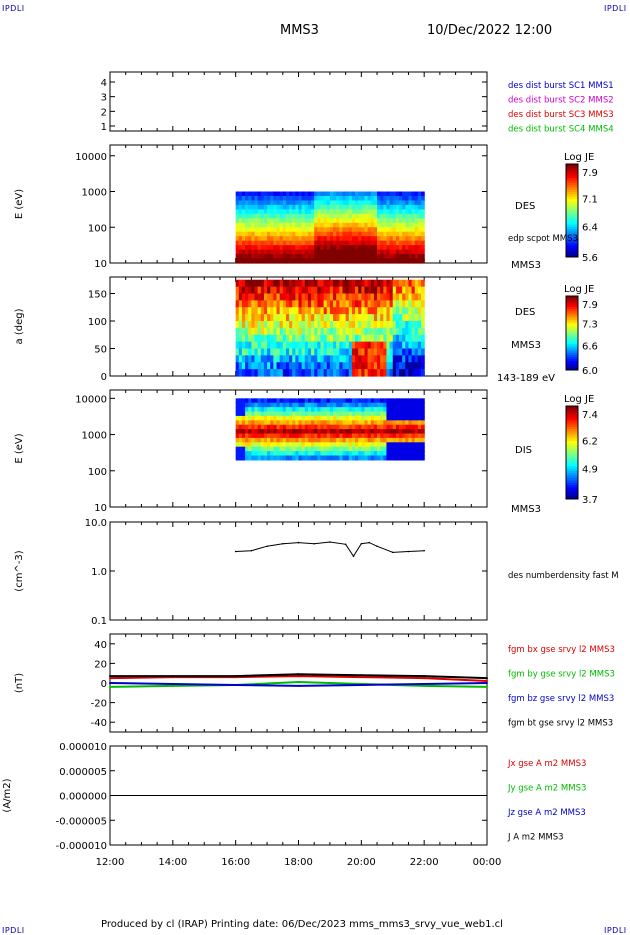 The image size is (630, 935). Describe the element at coordinates (490, 30) in the screenshot. I see `plot-datetime: 10/Dec/2022 12:00` at that location.